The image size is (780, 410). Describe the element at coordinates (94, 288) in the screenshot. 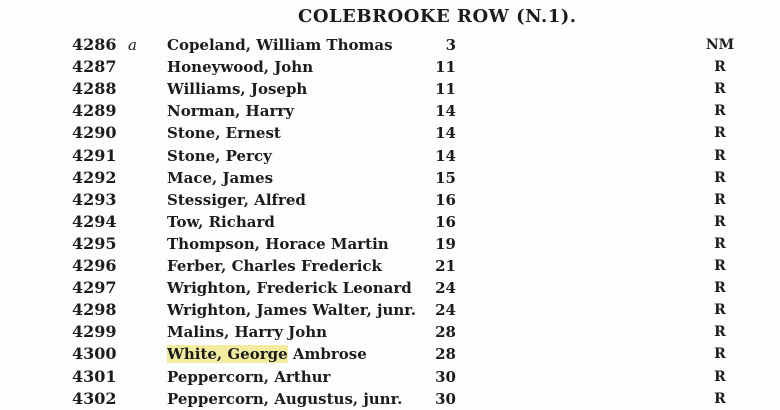

I see `elector-number: 4297` at that location.